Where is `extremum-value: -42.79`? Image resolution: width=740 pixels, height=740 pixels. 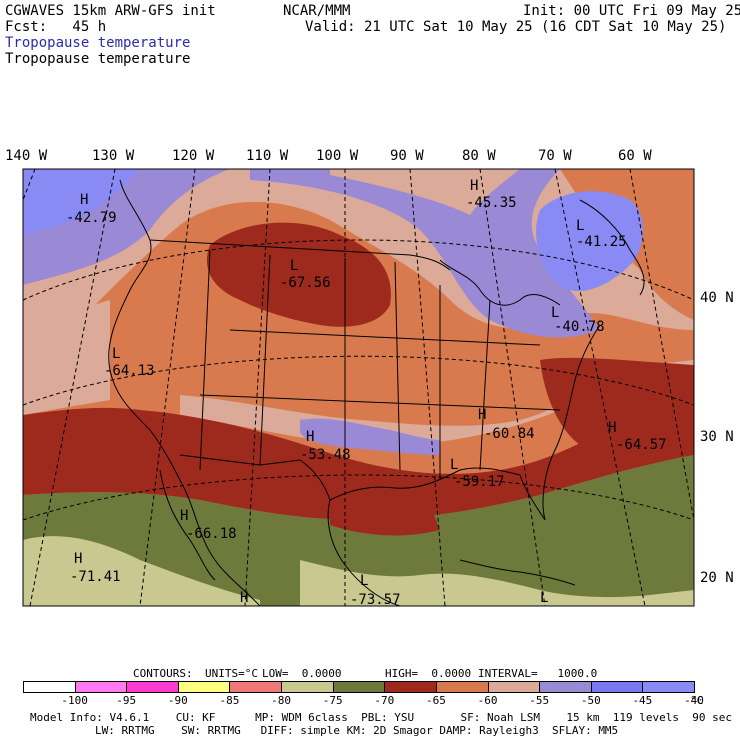 extremum-value: -42.79 is located at coordinates (91, 218).